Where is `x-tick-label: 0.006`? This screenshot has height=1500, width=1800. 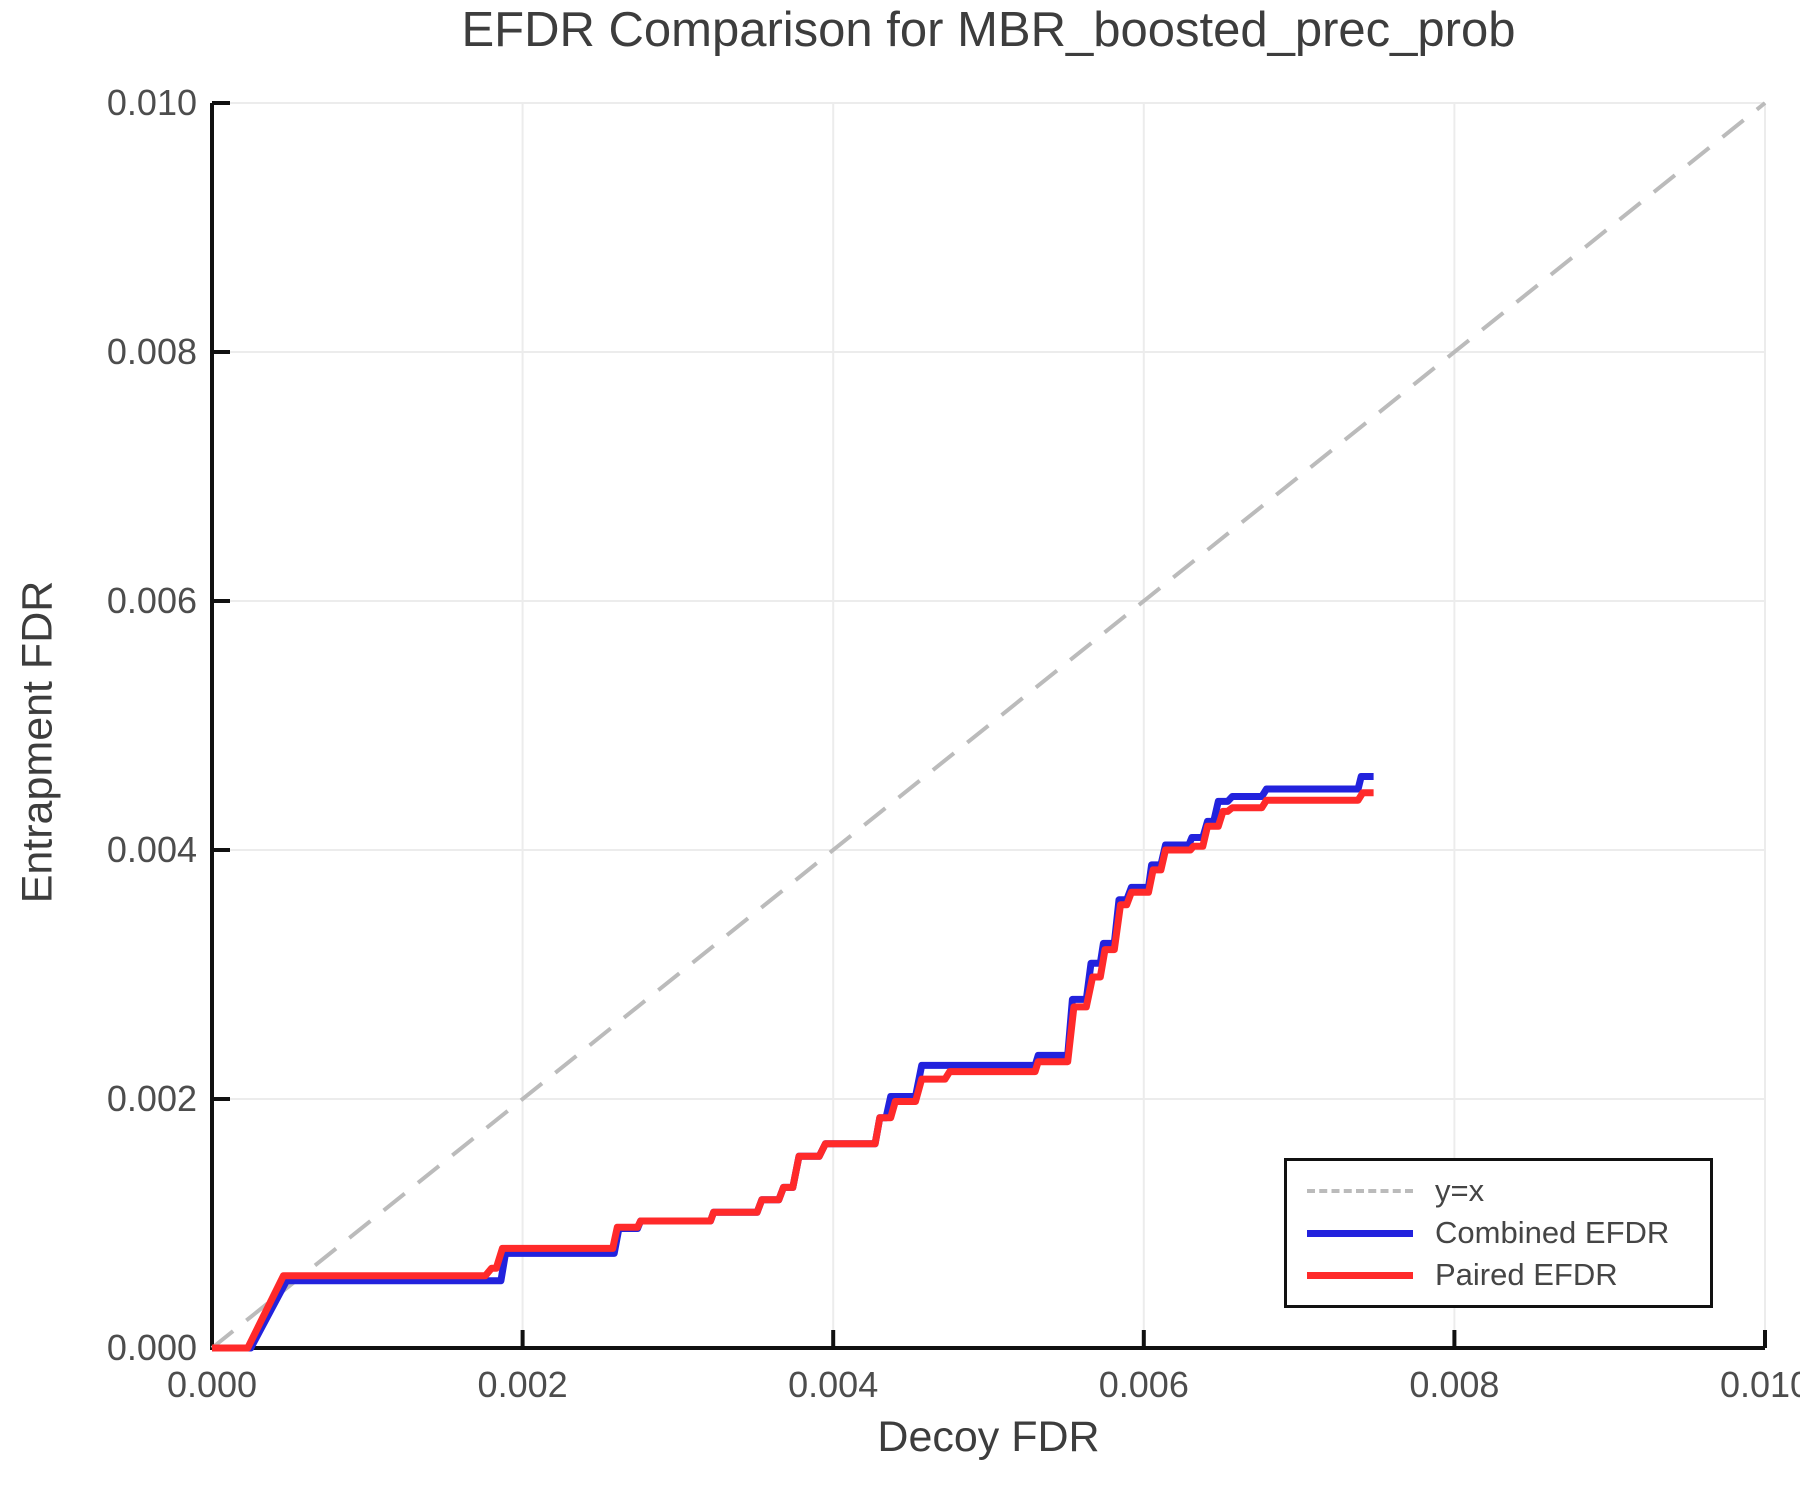 x-tick-label: 0.006 is located at coordinates (1144, 1384).